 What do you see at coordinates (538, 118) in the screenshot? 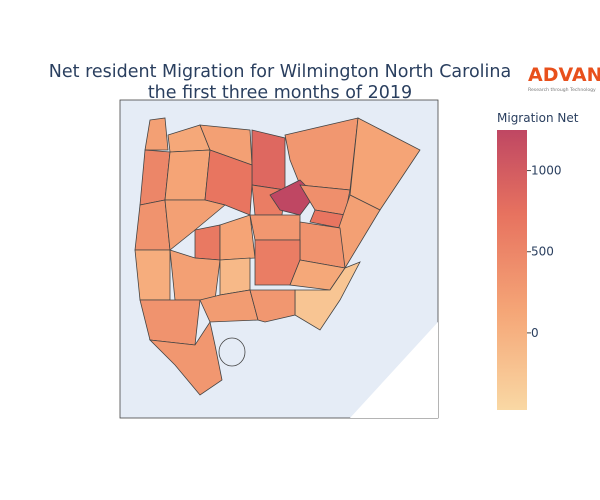
I see `colorbar-title: Migration Net` at bounding box center [538, 118].